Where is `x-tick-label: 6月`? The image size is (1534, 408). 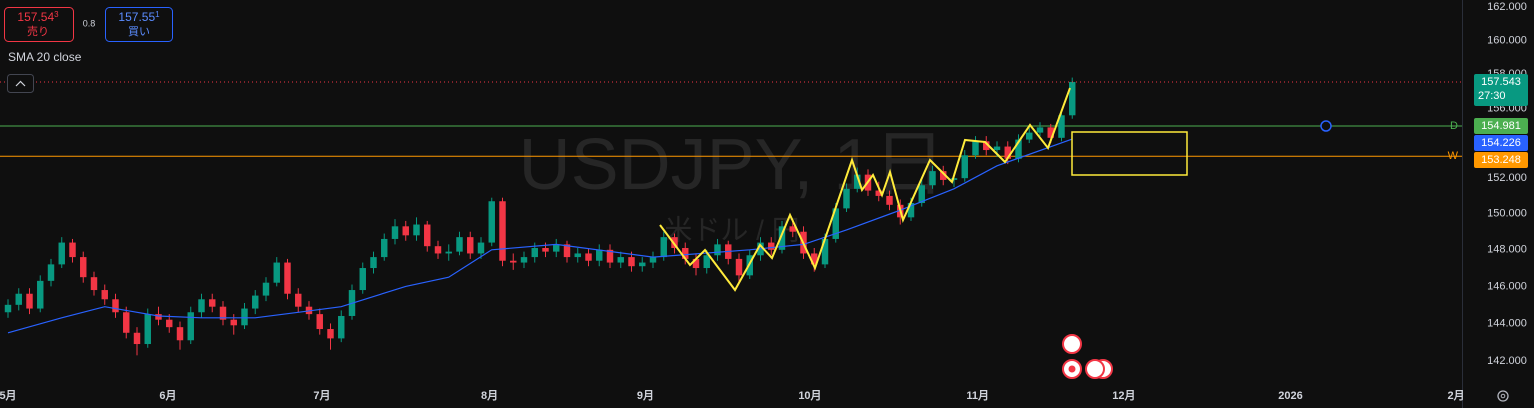 x-tick-label: 6月 is located at coordinates (167, 395).